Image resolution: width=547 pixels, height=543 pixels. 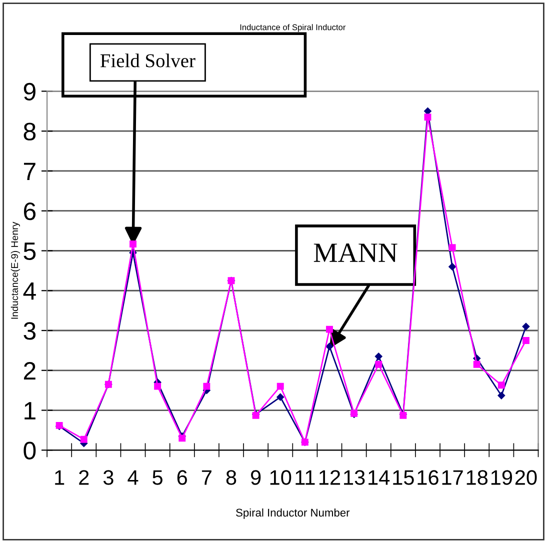 I want to click on y-tick-label: 2, so click(x=30, y=371).